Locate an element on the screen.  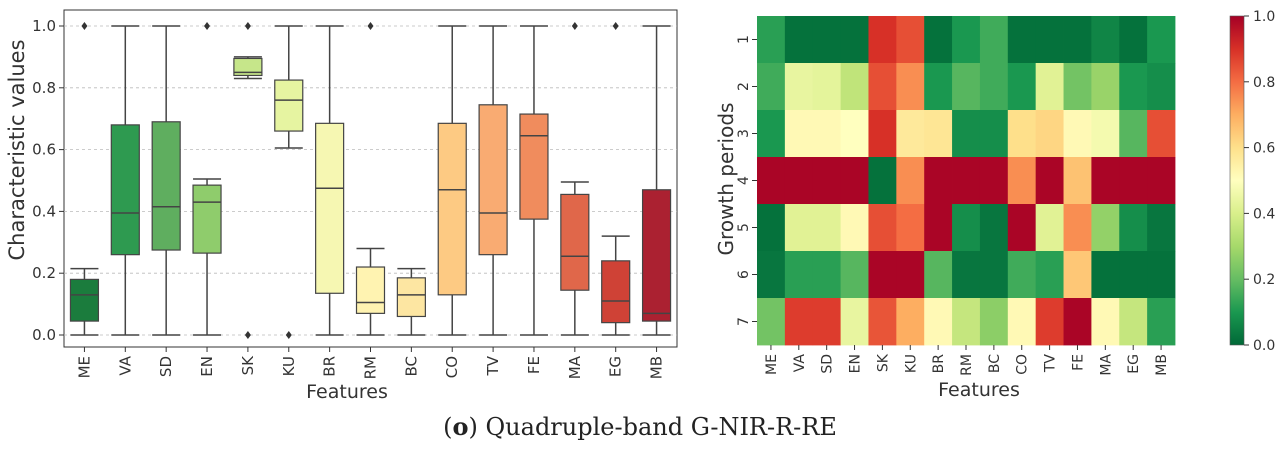
caption-label: o is located at coordinates (460, 426).